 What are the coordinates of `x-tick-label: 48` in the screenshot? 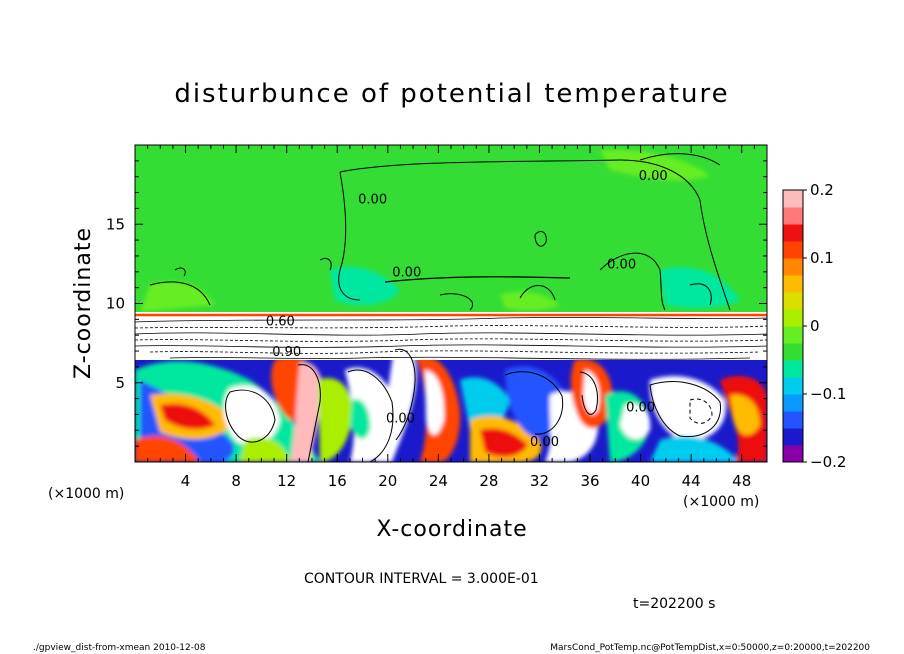 It's located at (741, 481).